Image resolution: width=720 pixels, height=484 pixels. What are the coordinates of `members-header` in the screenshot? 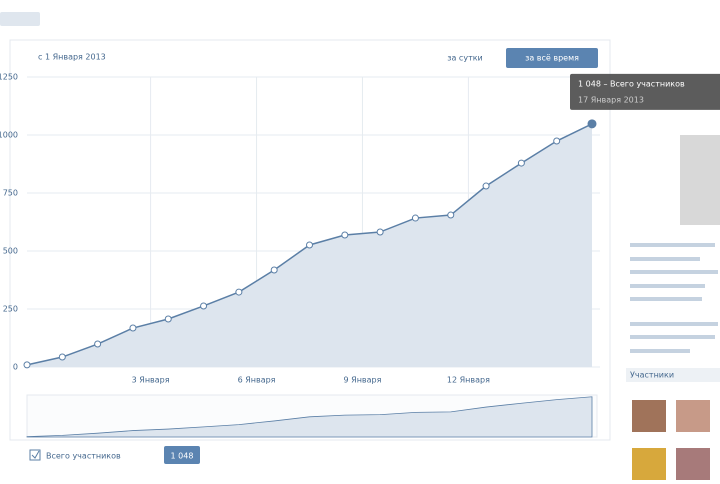 It's located at (673, 375).